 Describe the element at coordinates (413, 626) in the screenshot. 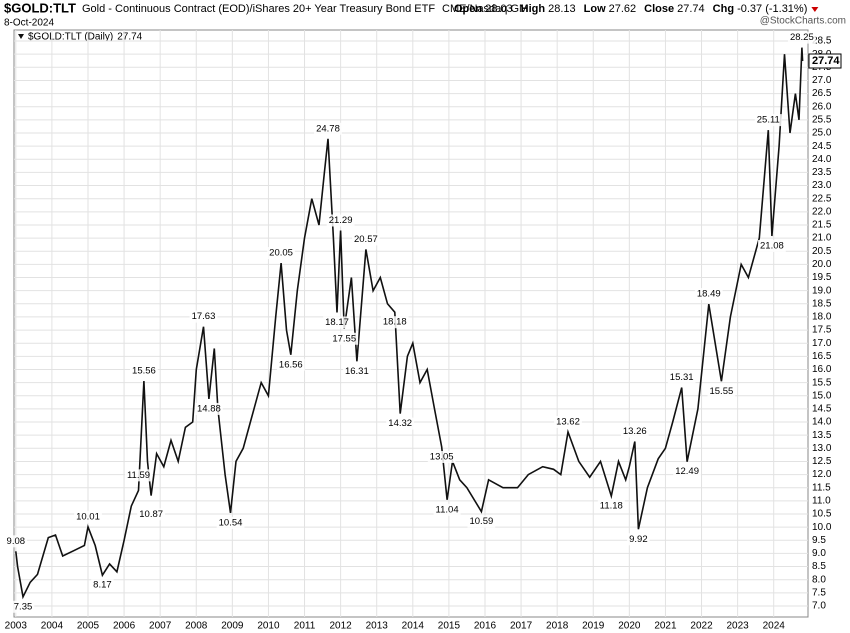

I see `x-tick-label: 2014` at that location.